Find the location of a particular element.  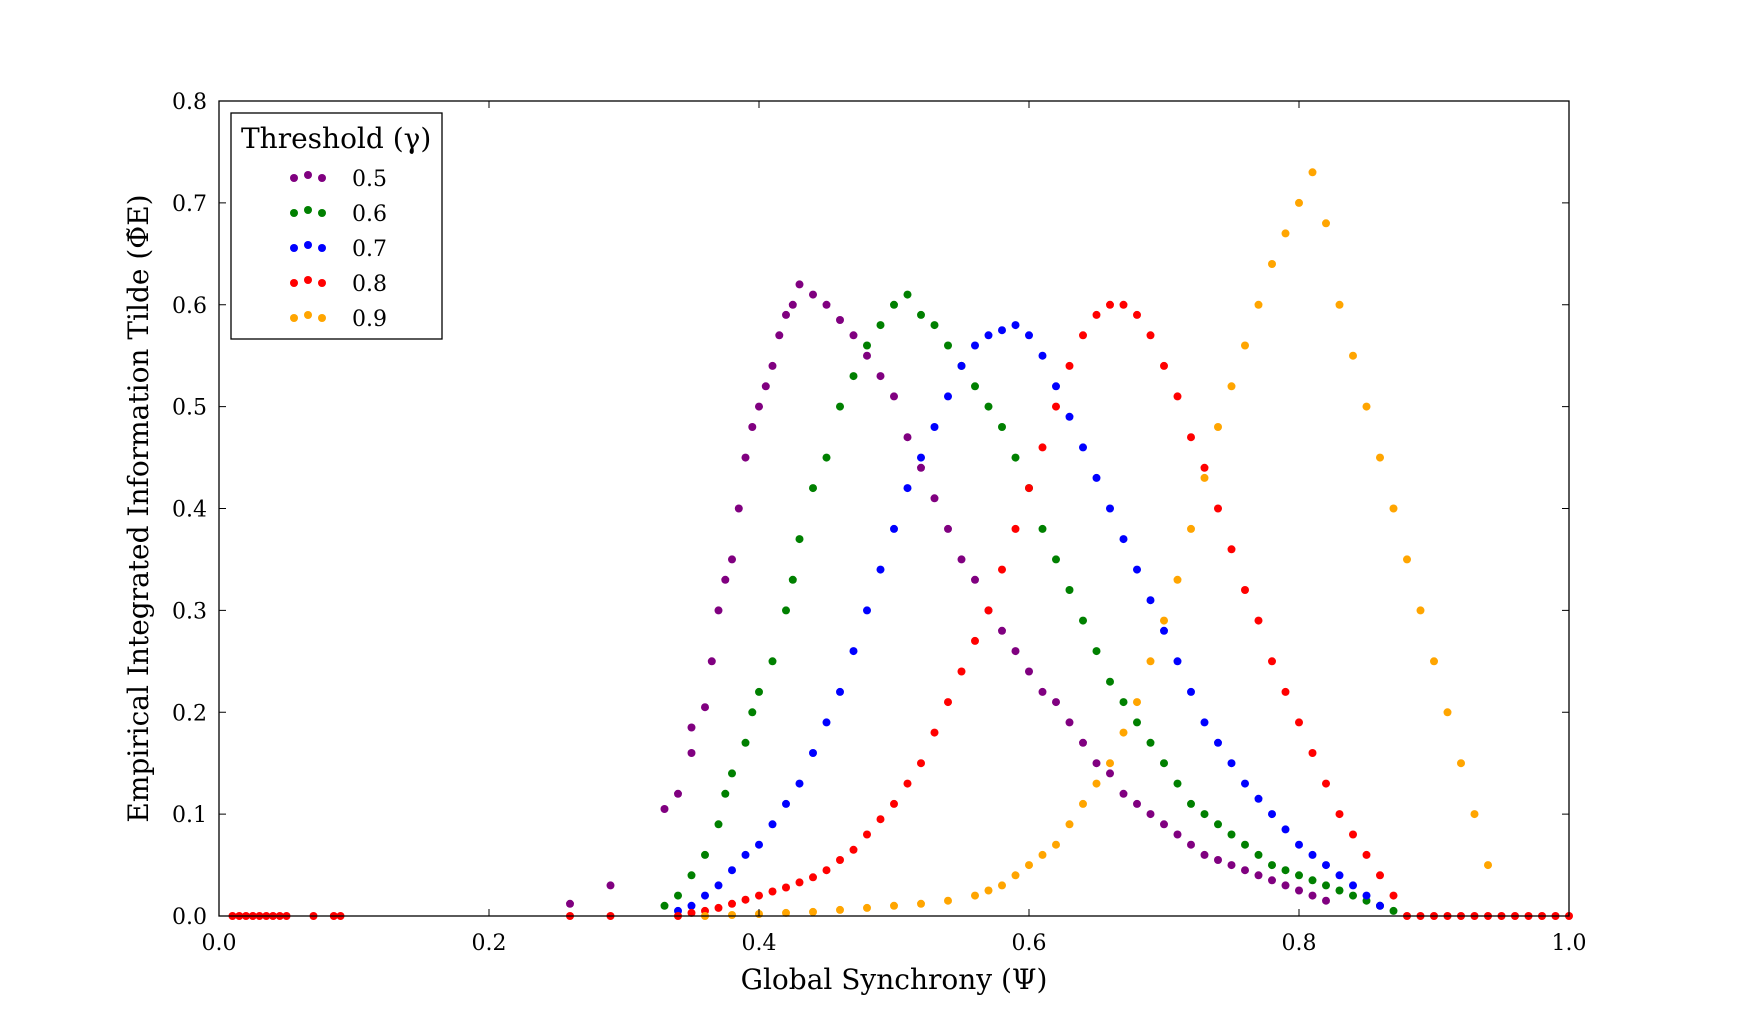

x-tick-labels: 0.0 0.2 0.4 0.6 0.8 1.0 is located at coordinates (894, 943).